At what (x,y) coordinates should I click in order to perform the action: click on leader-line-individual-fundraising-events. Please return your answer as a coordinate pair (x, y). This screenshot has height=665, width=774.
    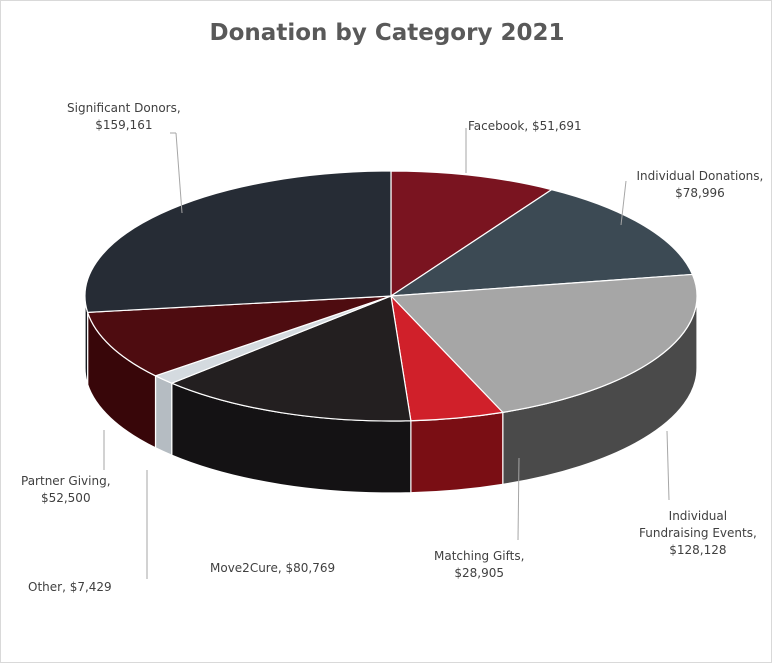
    Looking at the image, I should click on (668, 465).